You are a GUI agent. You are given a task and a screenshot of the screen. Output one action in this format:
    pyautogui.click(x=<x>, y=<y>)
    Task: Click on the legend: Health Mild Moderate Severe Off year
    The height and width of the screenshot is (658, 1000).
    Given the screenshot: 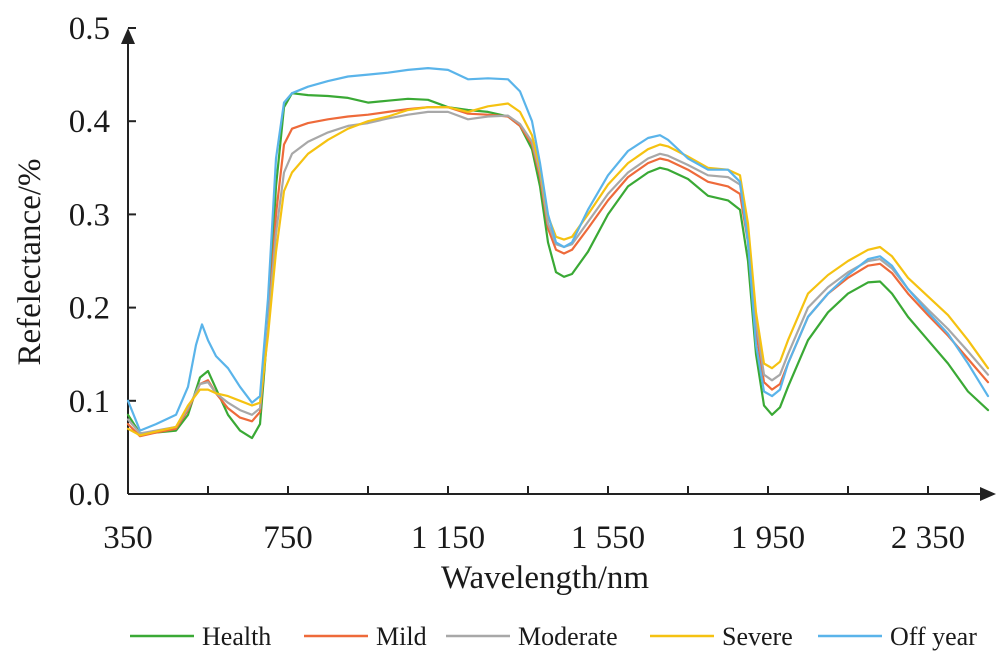 What is the action you would take?
    pyautogui.click(x=553, y=636)
    